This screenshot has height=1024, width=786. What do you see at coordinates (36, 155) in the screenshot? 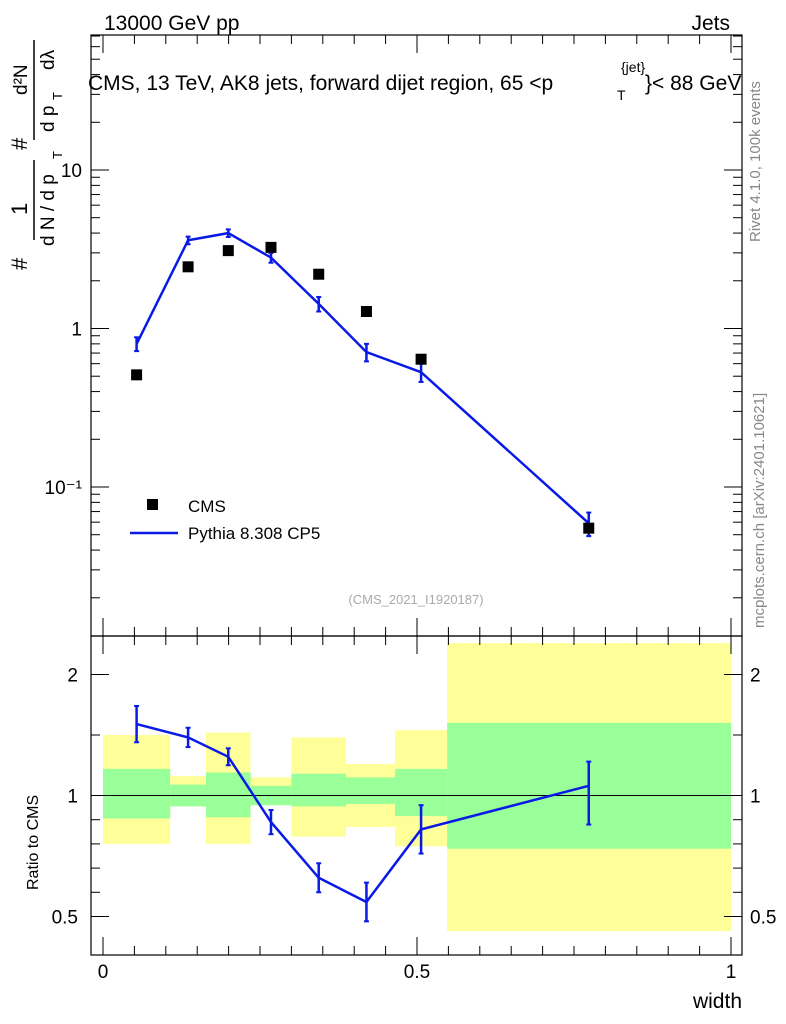
I see `main-ylabel: # 1 d N / d p T # d²N d p T dλ` at bounding box center [36, 155].